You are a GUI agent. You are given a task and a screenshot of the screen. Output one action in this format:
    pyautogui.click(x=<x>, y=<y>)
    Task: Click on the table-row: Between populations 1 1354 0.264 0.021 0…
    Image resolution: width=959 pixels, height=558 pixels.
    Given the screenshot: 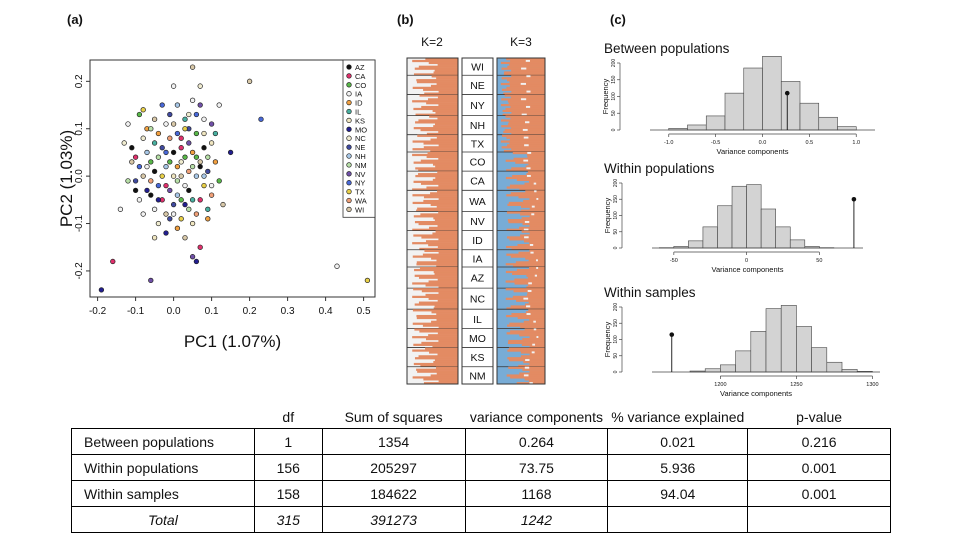 What is the action you would take?
    pyautogui.click(x=481, y=441)
    